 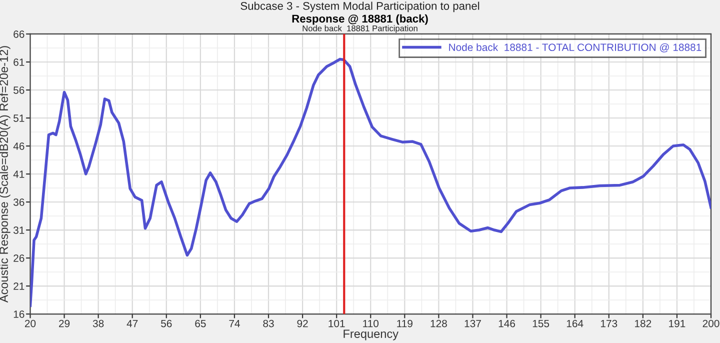 What do you see at coordinates (18, 202) in the screenshot?
I see `y-tick-label: 36` at bounding box center [18, 202].